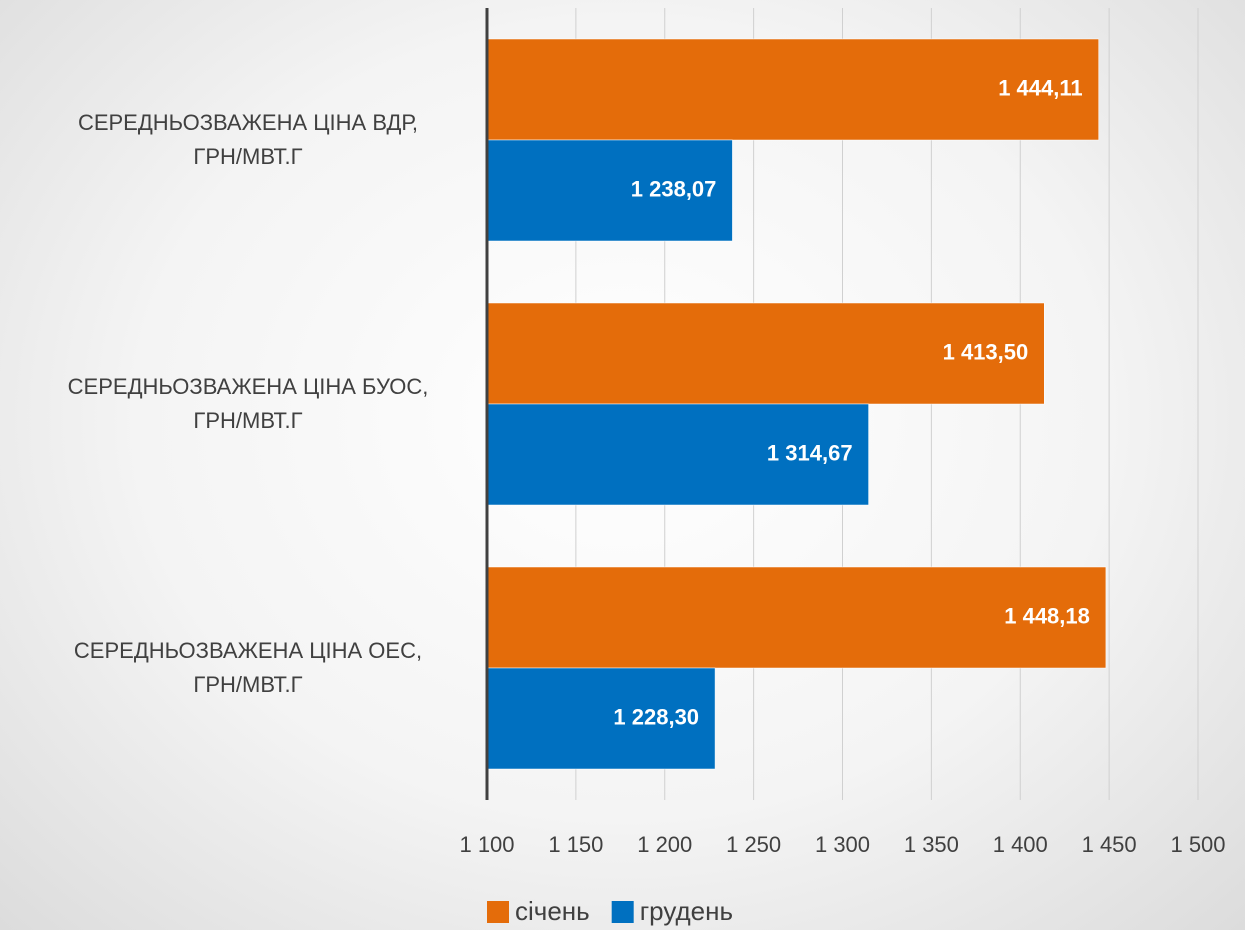 The width and height of the screenshot is (1245, 930). I want to click on x-tick-label: 1 150, so click(575, 844).